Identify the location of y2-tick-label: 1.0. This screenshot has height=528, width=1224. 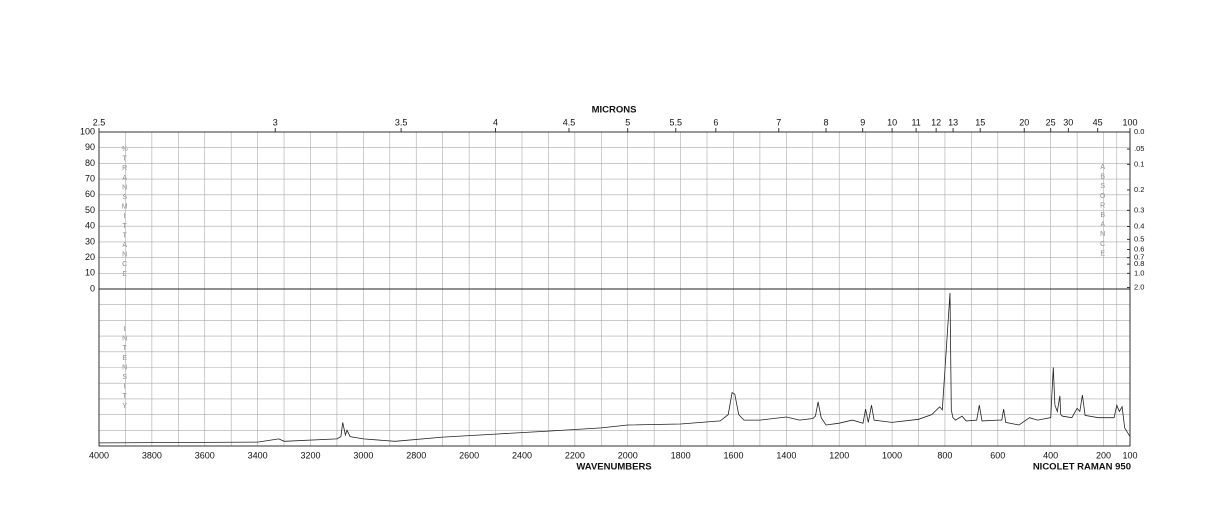
(1139, 272).